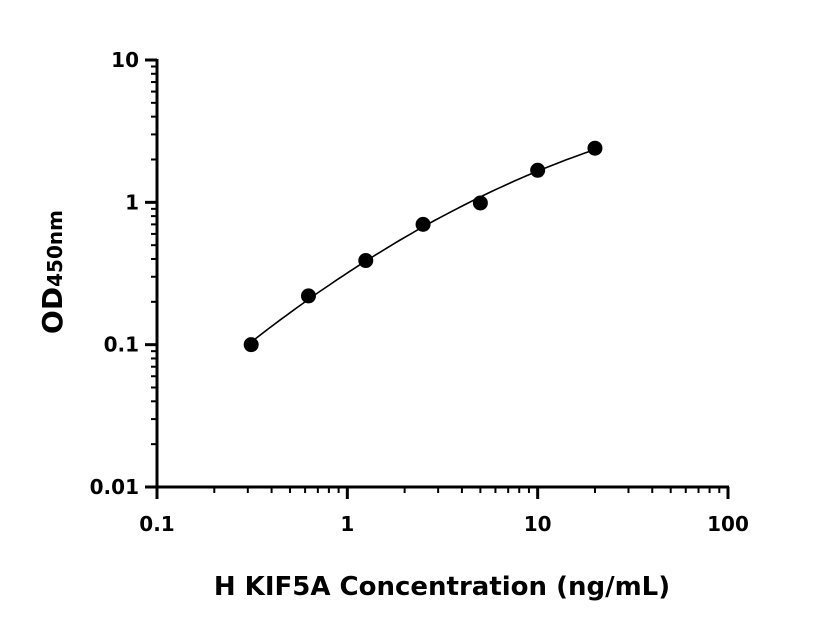 The width and height of the screenshot is (816, 640). I want to click on x-axis-label: H KIF5A Concentration (ng/mL), so click(442, 587).